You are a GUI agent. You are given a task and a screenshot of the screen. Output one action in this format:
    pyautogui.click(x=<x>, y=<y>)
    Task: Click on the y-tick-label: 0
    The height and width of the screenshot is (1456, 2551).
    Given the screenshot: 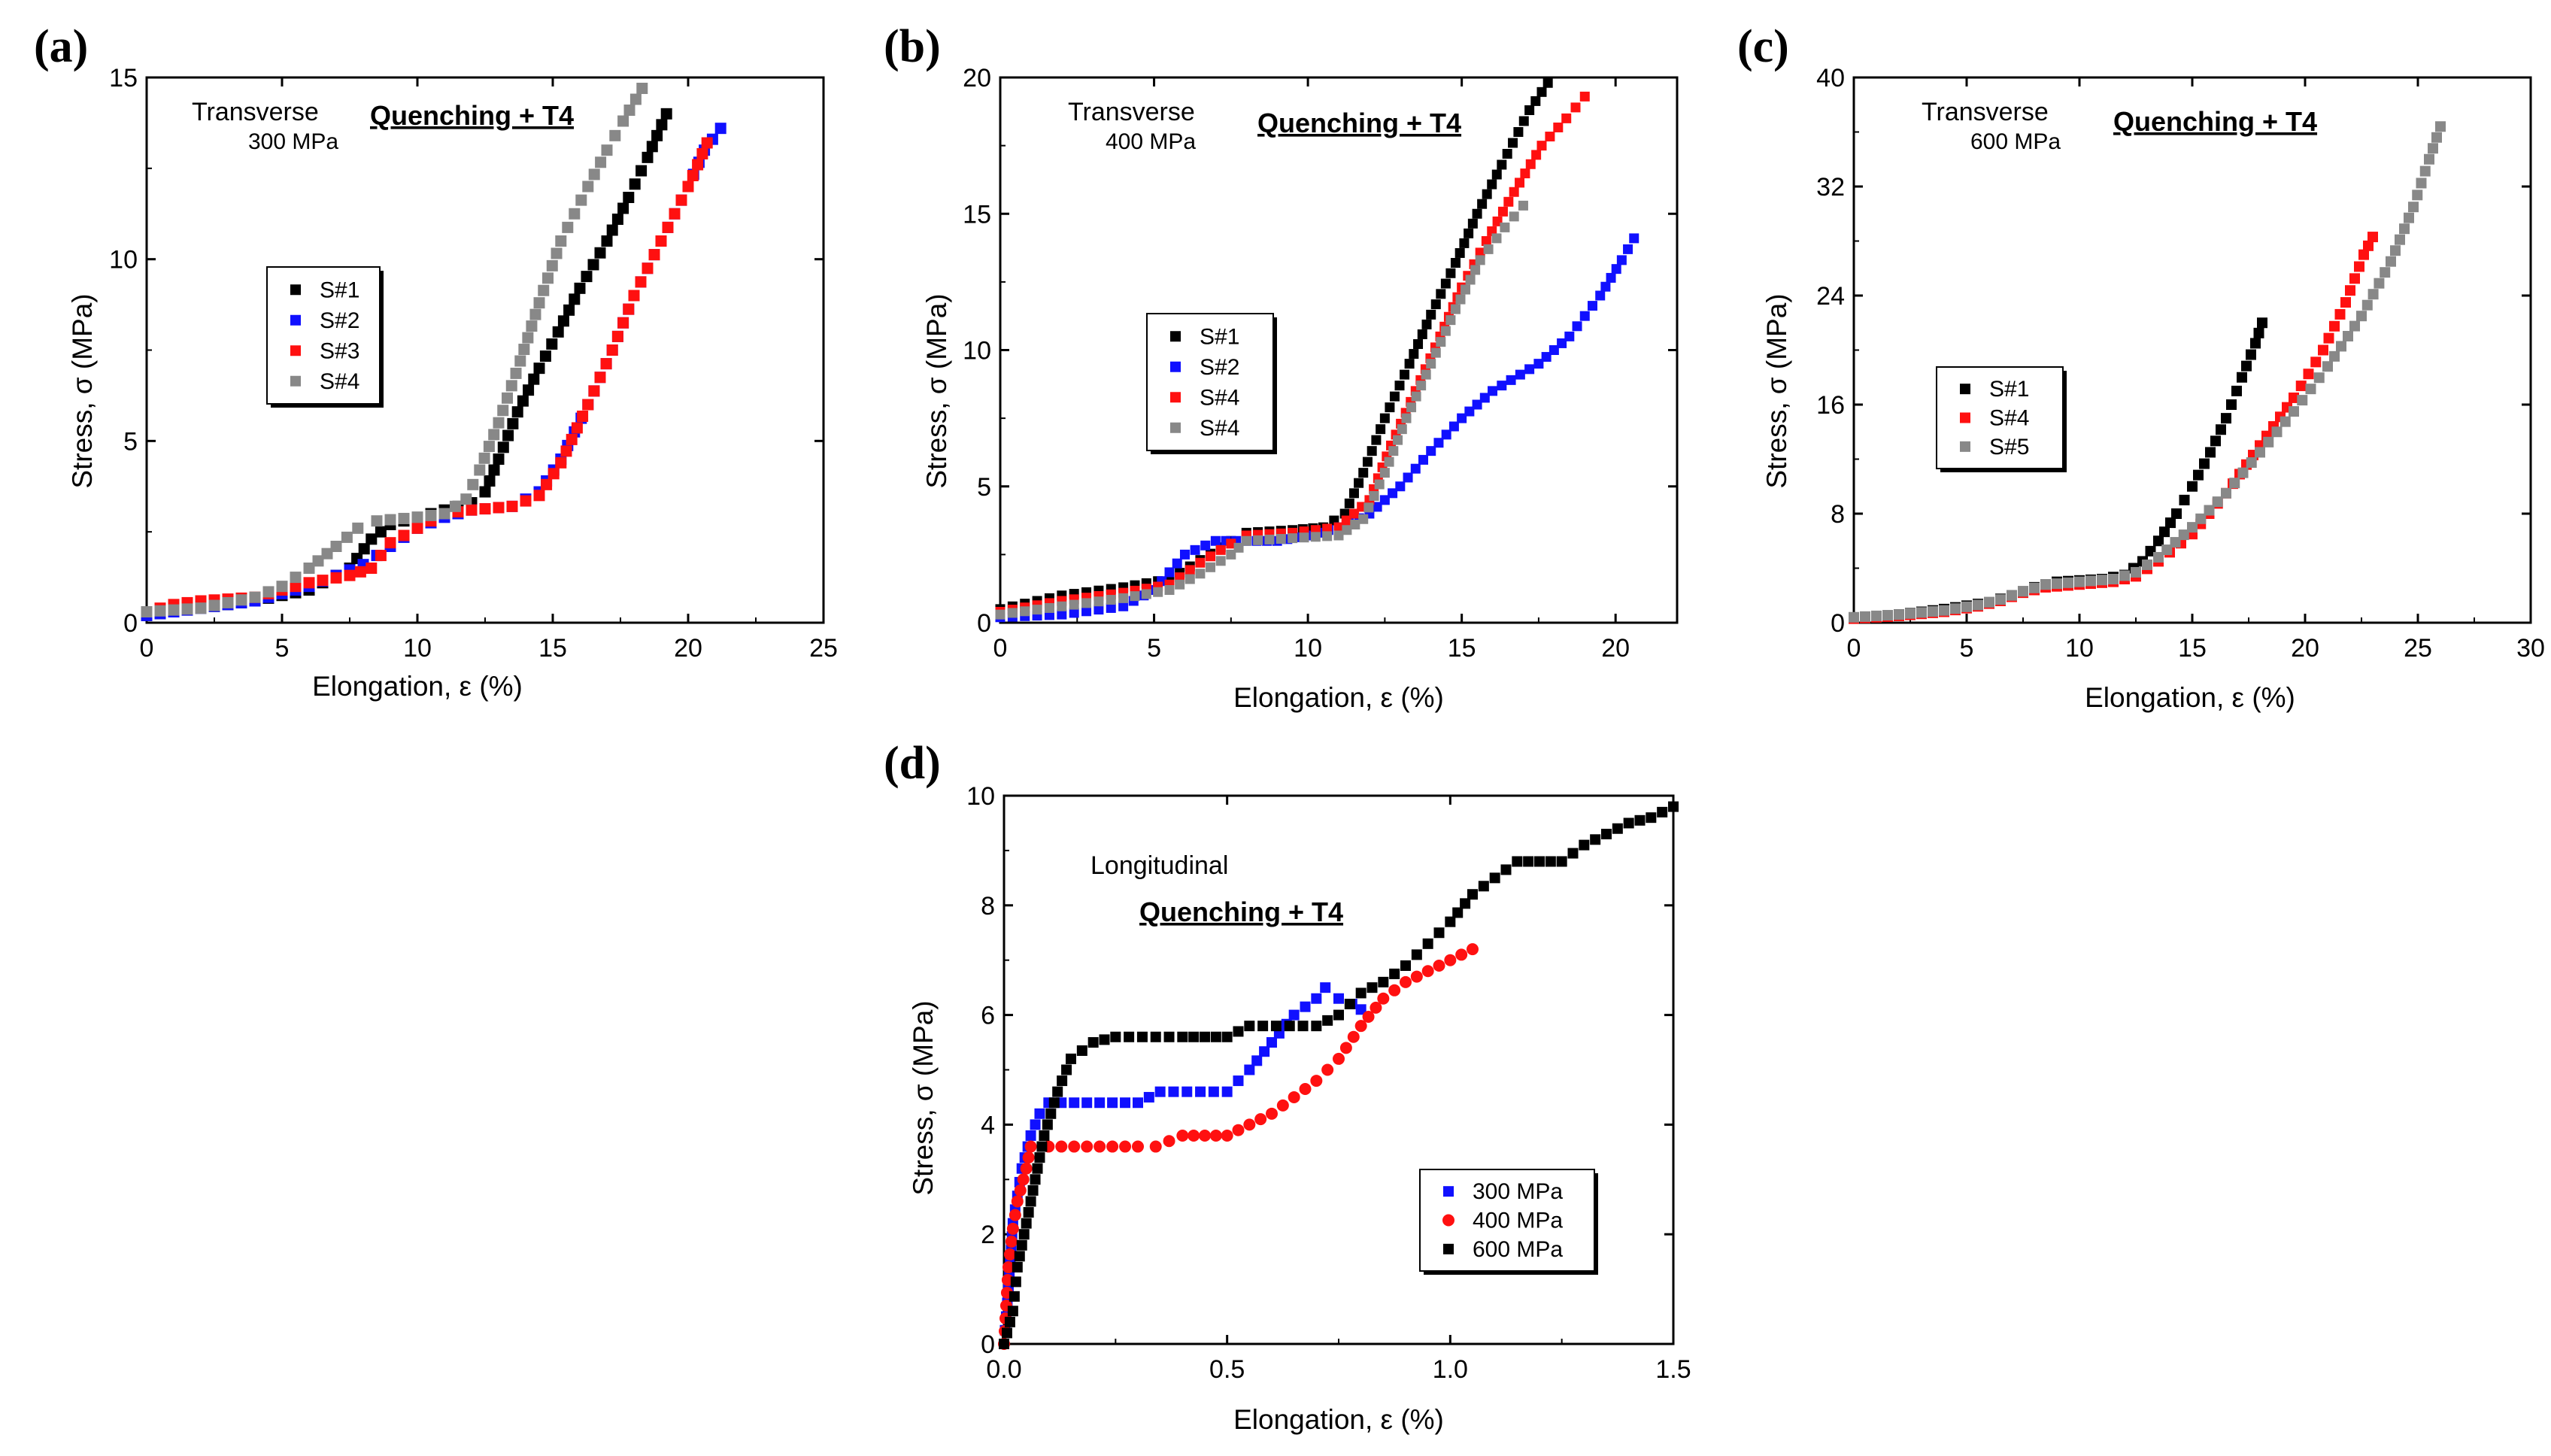 What is the action you would take?
    pyautogui.click(x=984, y=623)
    